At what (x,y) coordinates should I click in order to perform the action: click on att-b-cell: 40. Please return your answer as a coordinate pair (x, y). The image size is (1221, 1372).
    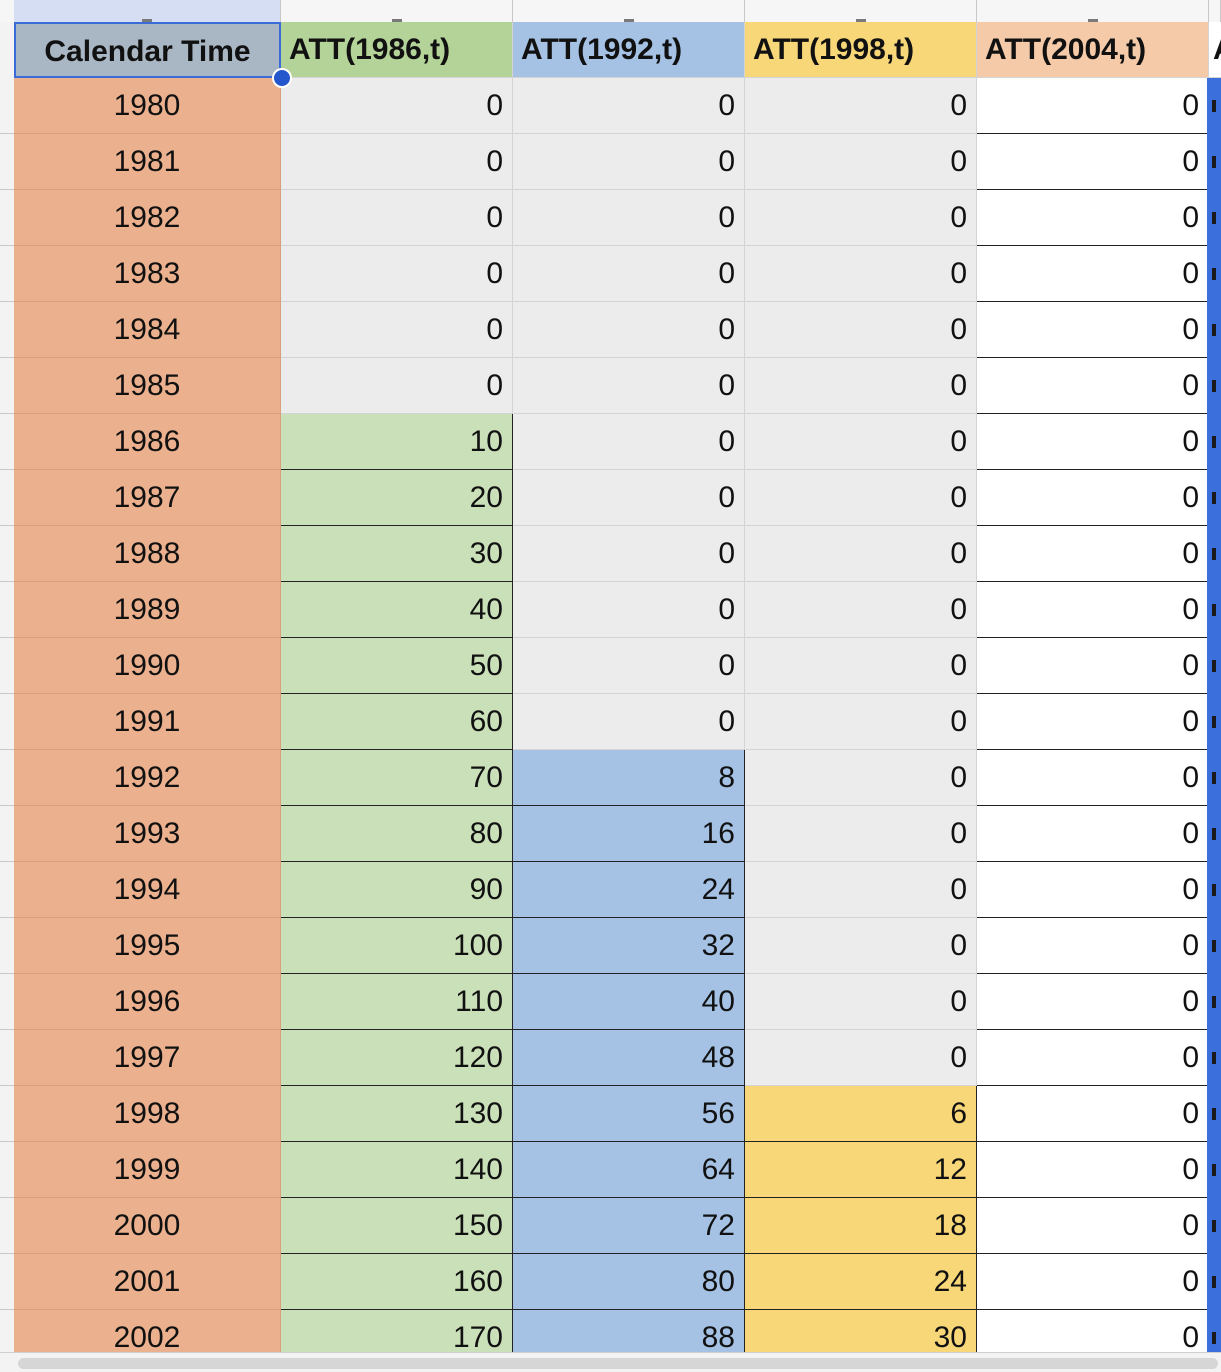
    Looking at the image, I should click on (397, 610).